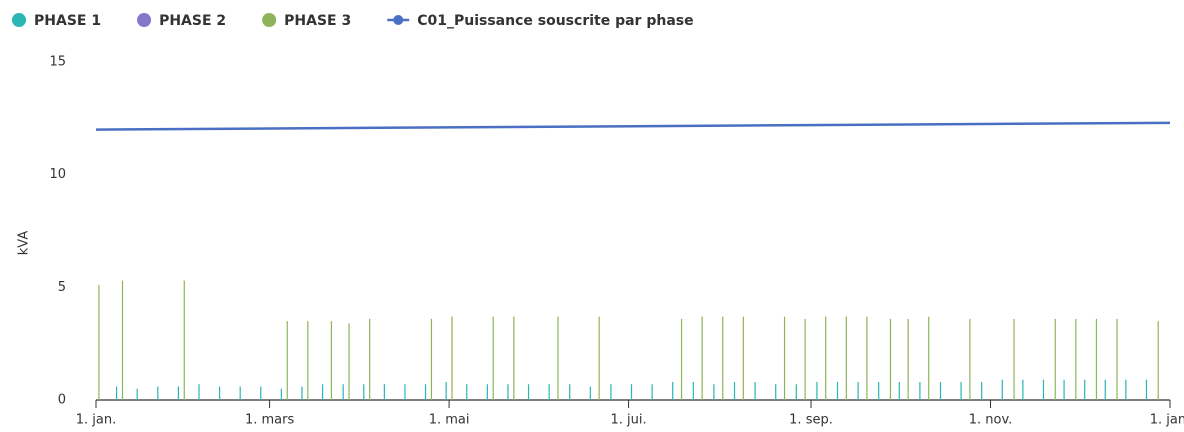 The width and height of the screenshot is (1184, 432). Describe the element at coordinates (24, 243) in the screenshot. I see `y-axis-label: kVA` at that location.